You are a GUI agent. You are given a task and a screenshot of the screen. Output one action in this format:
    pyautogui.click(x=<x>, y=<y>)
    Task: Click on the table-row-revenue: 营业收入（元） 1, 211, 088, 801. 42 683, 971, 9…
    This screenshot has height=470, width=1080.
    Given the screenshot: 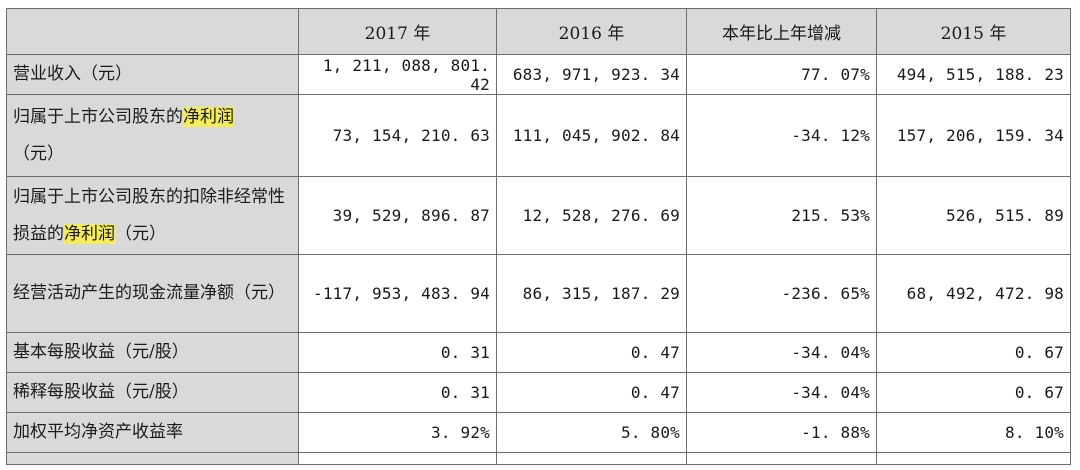 What is the action you would take?
    pyautogui.click(x=538, y=74)
    